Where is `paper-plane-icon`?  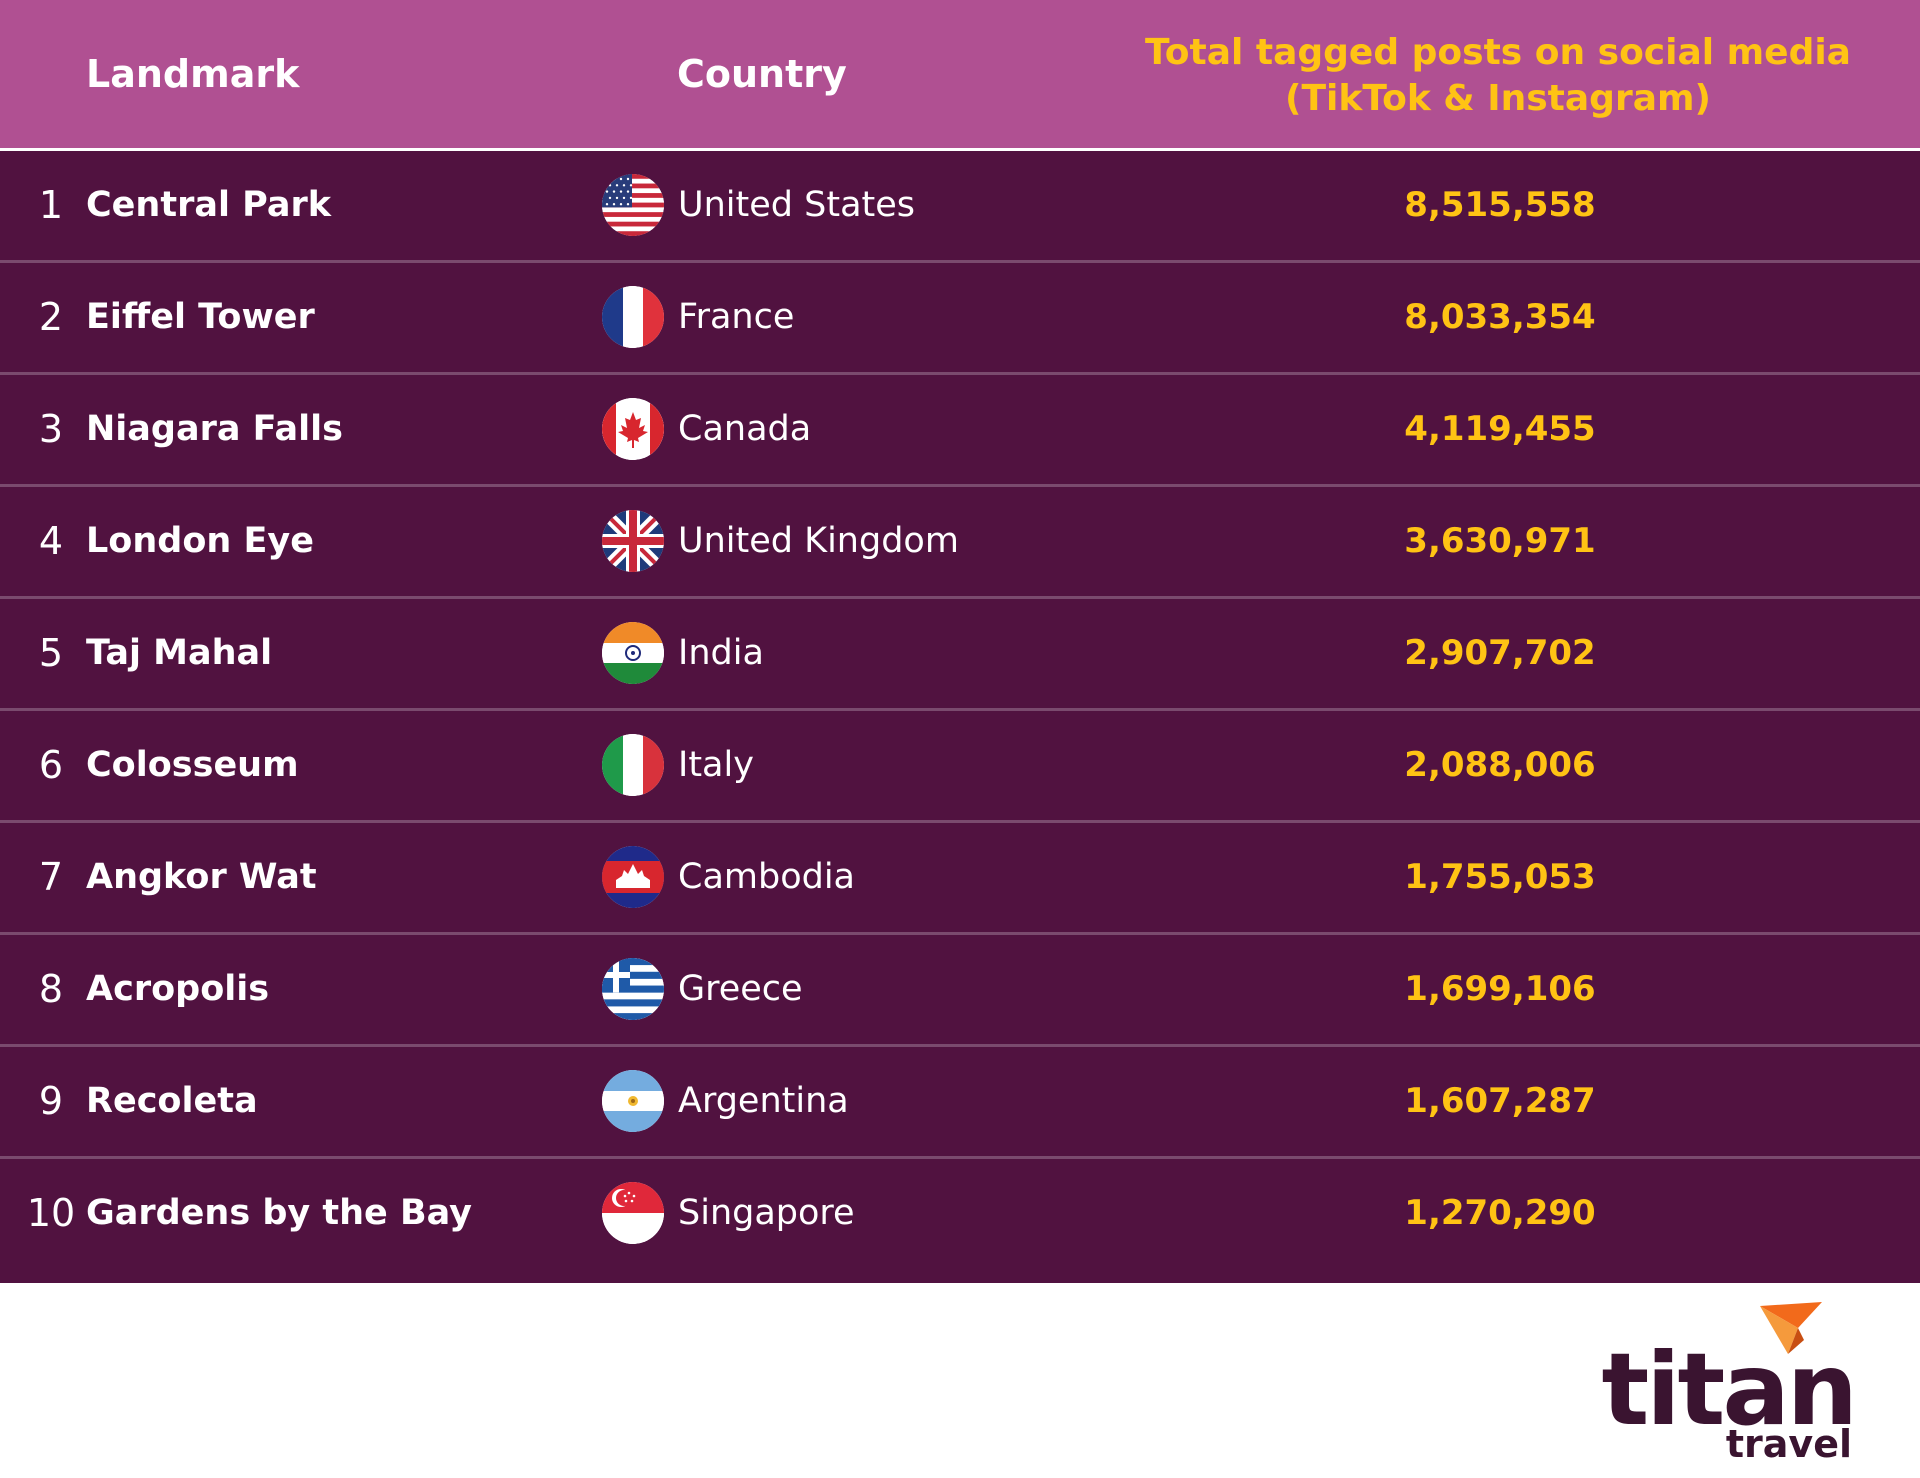
paper-plane-icon is located at coordinates (1791, 1328).